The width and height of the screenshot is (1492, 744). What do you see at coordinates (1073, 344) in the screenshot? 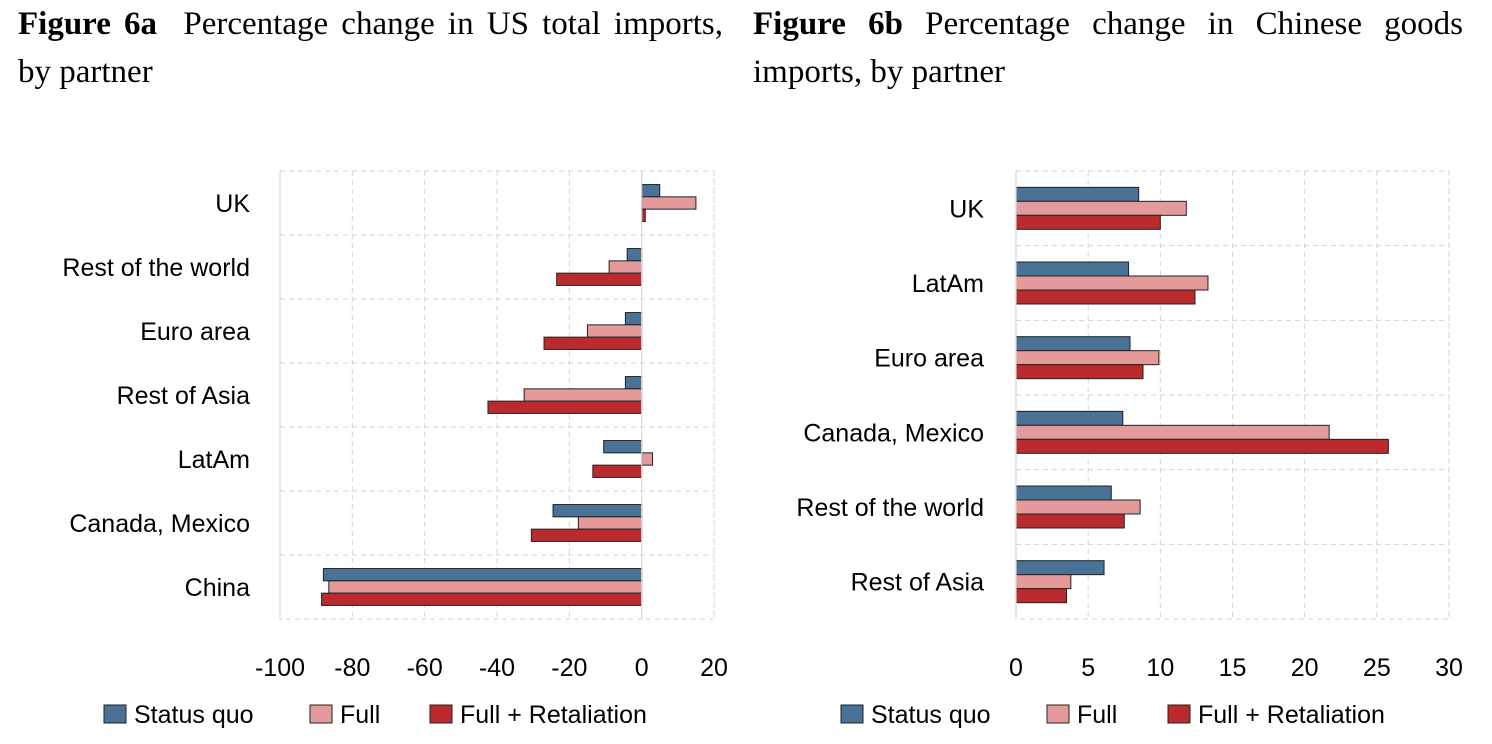
I see `chart1-bar-euro-area-status-quo` at bounding box center [1073, 344].